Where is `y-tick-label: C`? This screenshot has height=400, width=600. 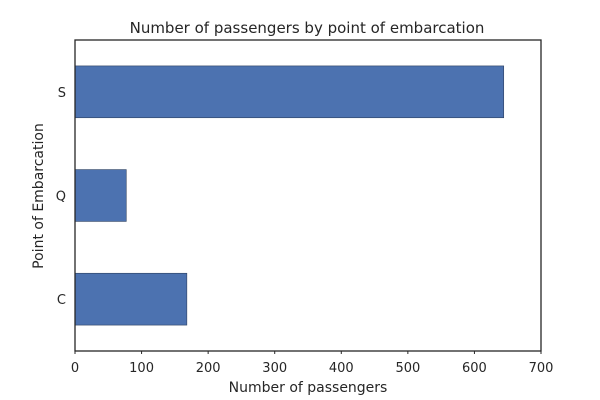
y-tick-label: C is located at coordinates (61, 300).